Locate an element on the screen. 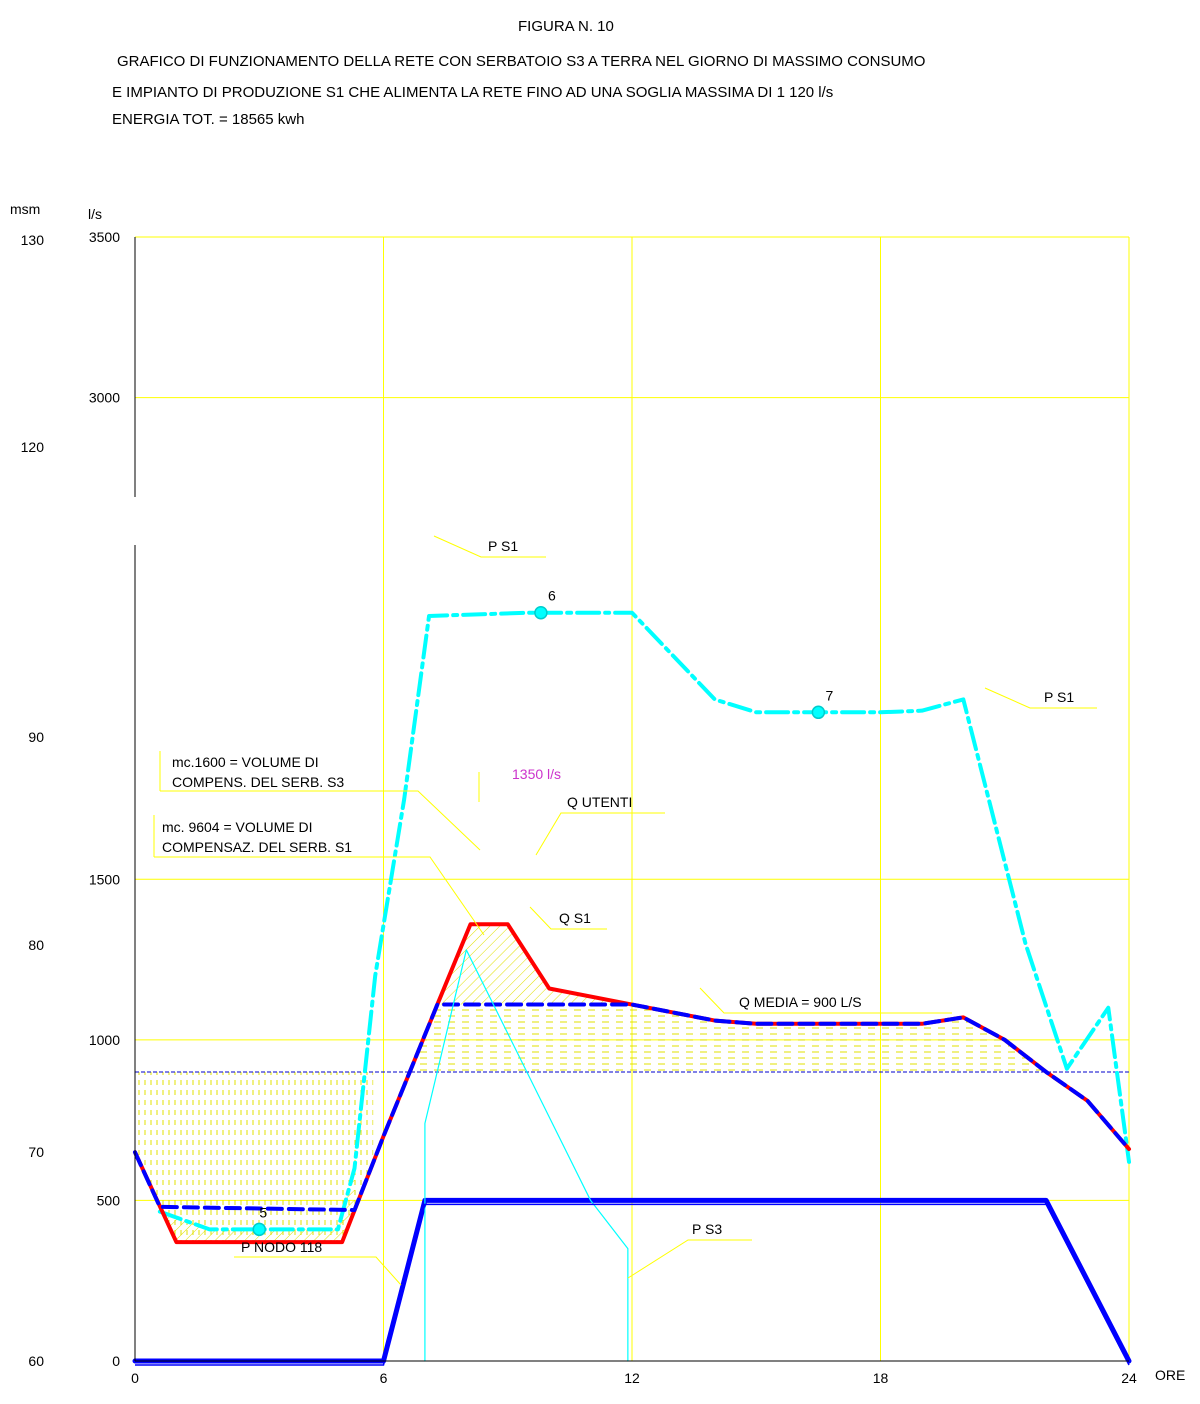  unit-ore: ORE is located at coordinates (1170, 1375).